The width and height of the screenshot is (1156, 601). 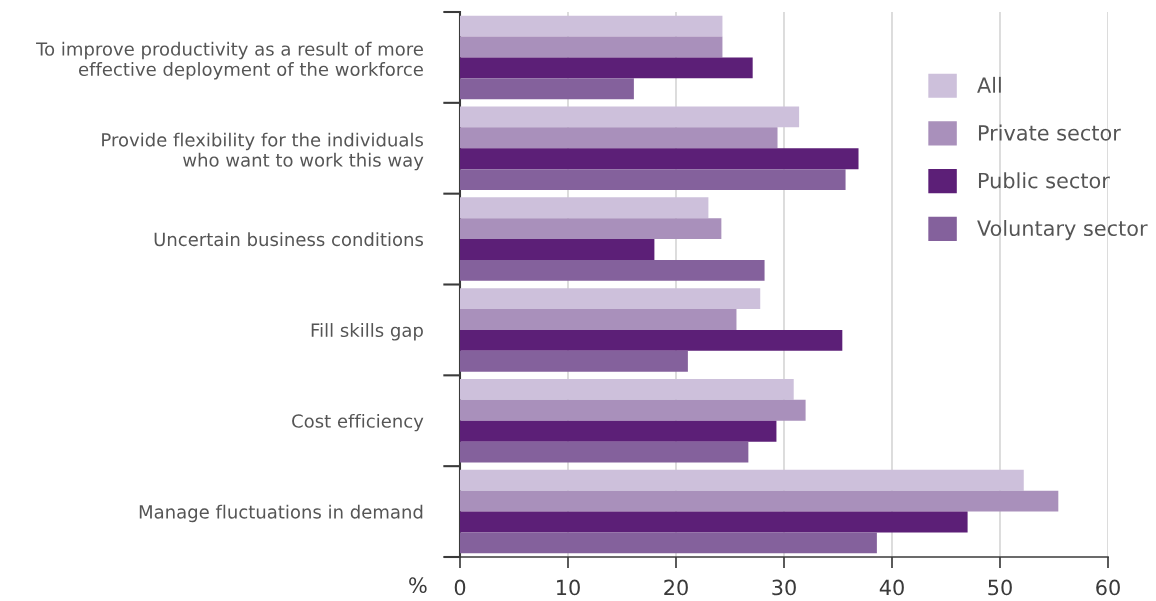 What do you see at coordinates (1000, 587) in the screenshot?
I see `x-tick-label: 50` at bounding box center [1000, 587].